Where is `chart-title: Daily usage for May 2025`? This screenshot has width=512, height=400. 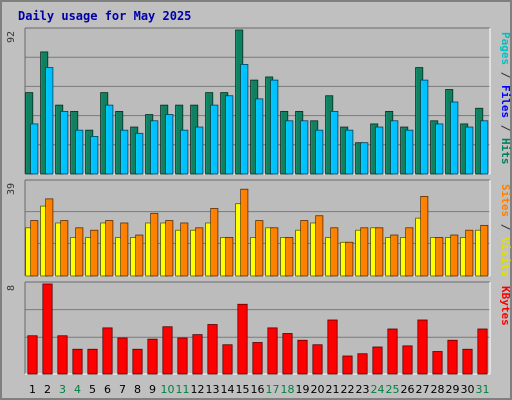
chart-title: Daily usage for May 2025 is located at coordinates (104, 16).